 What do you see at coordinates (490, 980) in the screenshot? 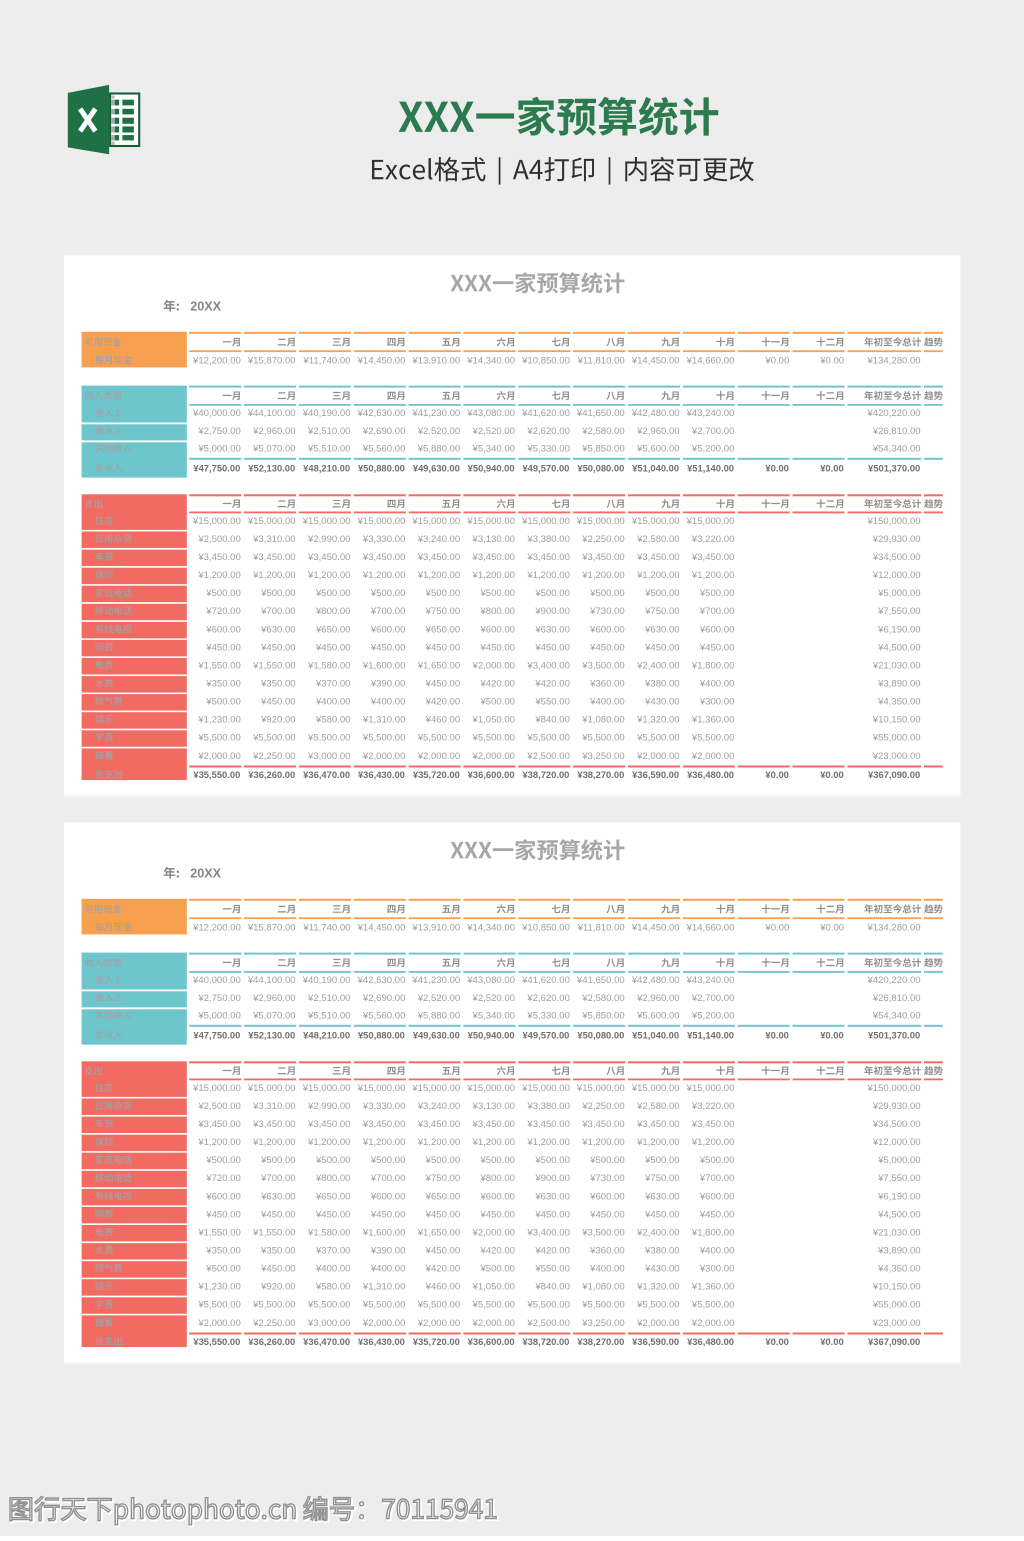
I see `svg-text: ¥43,080.00` at bounding box center [490, 980].